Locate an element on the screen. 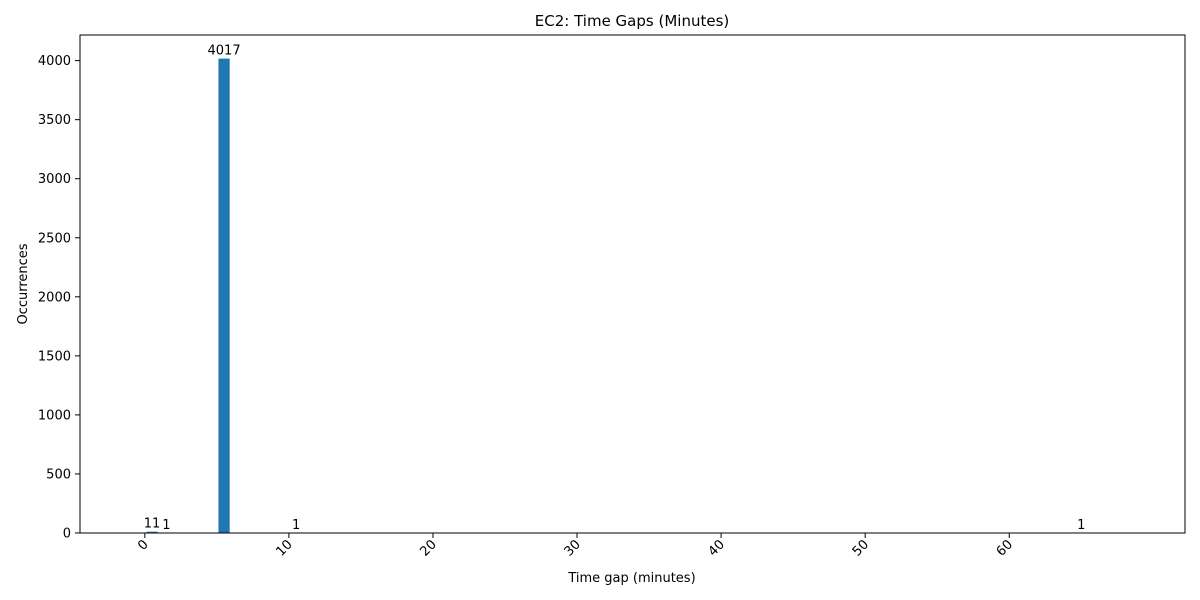 This screenshot has height=600, width=1200. y-tick-label-6: 3000 is located at coordinates (54, 179).